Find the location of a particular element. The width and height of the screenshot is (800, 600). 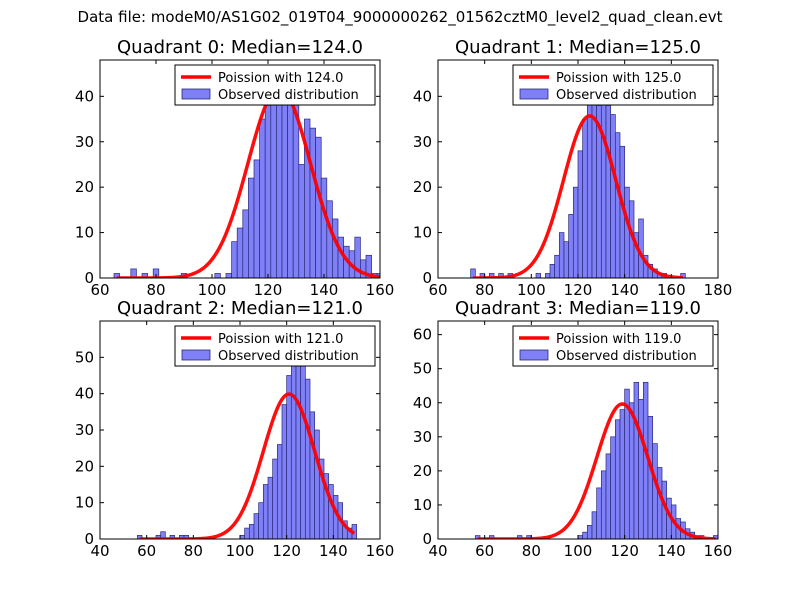

axes-frame is located at coordinates (240, 169).